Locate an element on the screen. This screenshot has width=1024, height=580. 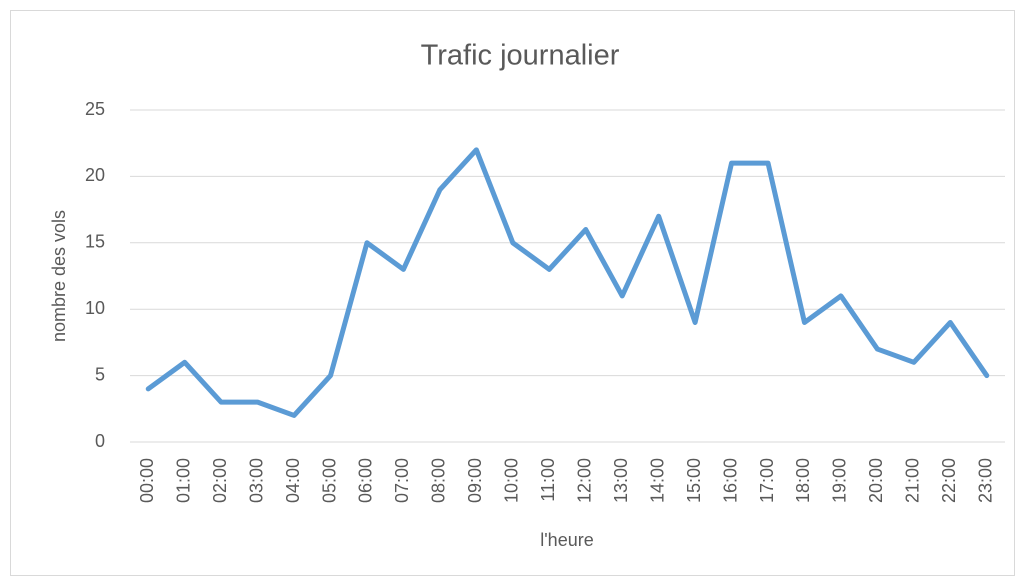
y-tick-label: 15 is located at coordinates (95, 242).